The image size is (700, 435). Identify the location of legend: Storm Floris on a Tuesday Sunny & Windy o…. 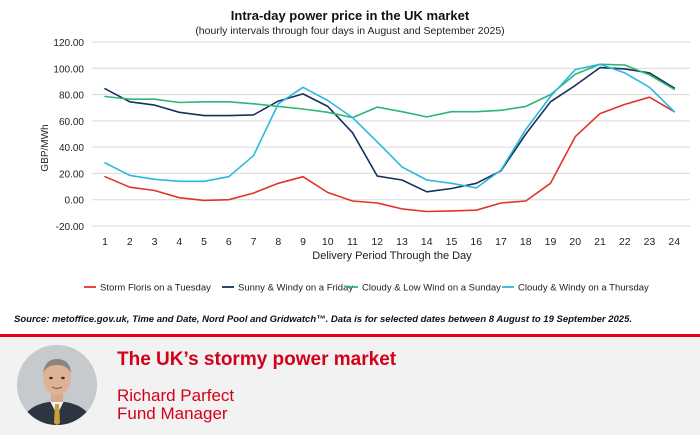
(366, 288).